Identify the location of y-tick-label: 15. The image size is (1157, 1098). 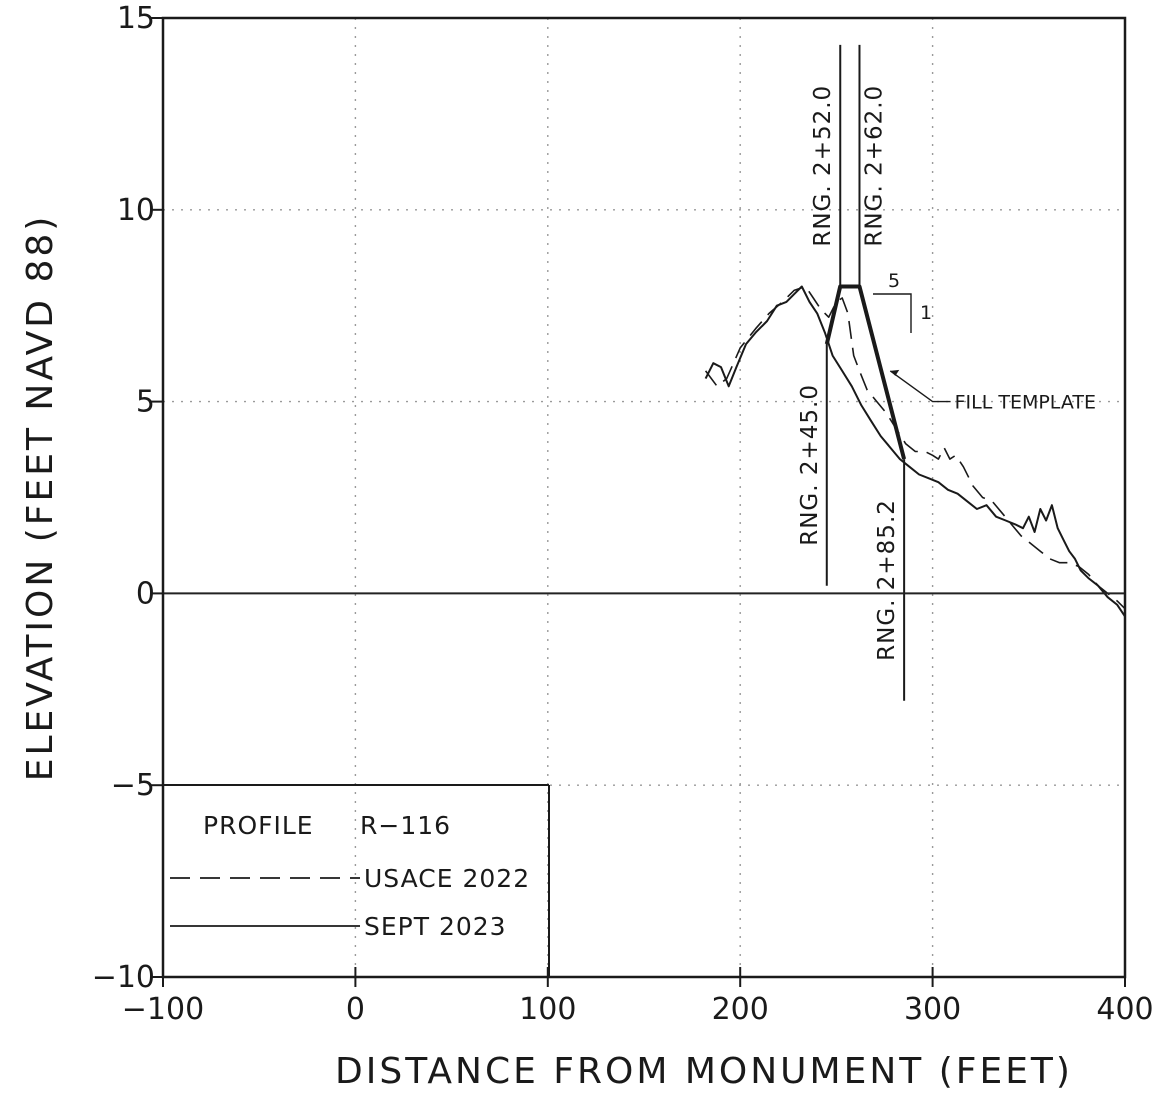
(136, 18).